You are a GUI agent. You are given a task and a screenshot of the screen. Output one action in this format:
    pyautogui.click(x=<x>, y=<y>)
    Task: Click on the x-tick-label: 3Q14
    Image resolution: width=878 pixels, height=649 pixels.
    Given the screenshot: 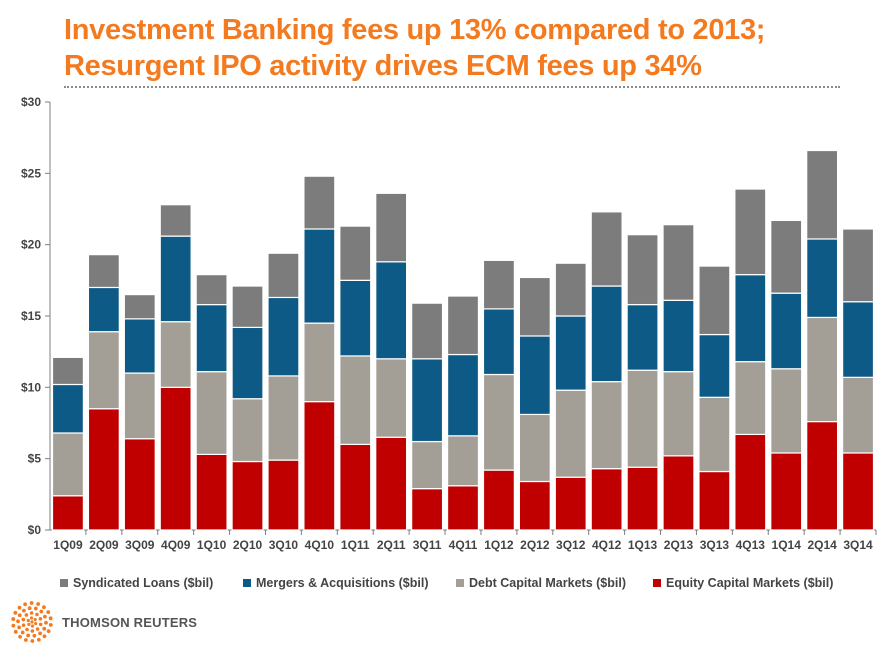 What is the action you would take?
    pyautogui.click(x=858, y=545)
    